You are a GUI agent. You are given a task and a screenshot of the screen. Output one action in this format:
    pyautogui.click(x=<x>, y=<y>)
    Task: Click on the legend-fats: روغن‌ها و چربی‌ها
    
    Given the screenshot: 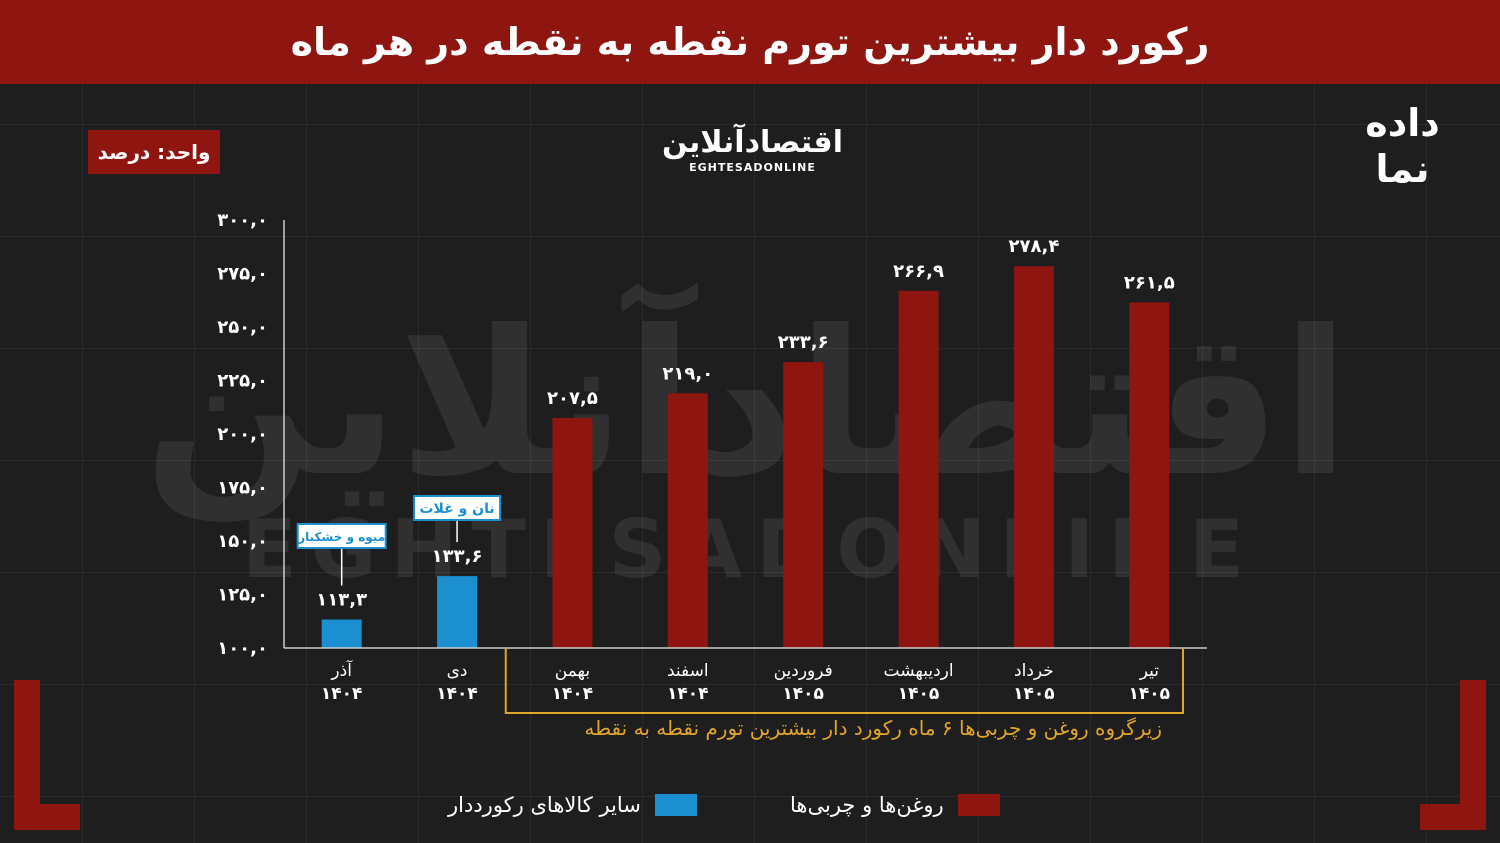 What is the action you would take?
    pyautogui.click(x=895, y=805)
    